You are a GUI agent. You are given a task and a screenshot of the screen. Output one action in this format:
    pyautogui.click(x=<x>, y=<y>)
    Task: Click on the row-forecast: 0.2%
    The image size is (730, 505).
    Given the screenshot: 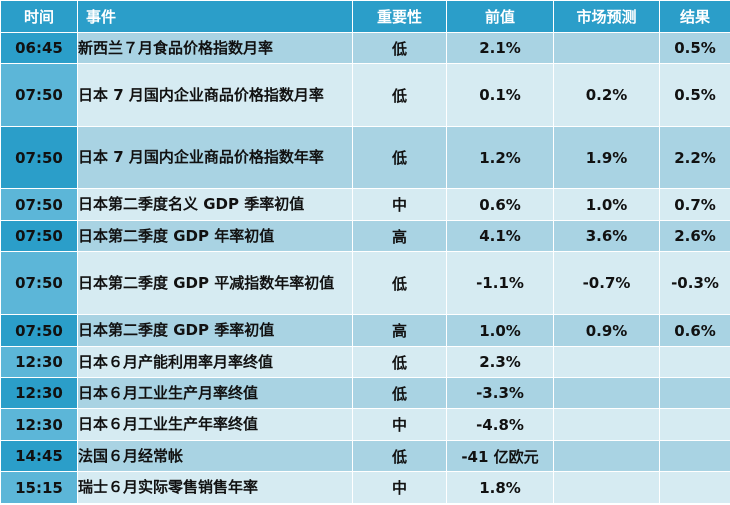 What is the action you would take?
    pyautogui.click(x=606, y=95)
    